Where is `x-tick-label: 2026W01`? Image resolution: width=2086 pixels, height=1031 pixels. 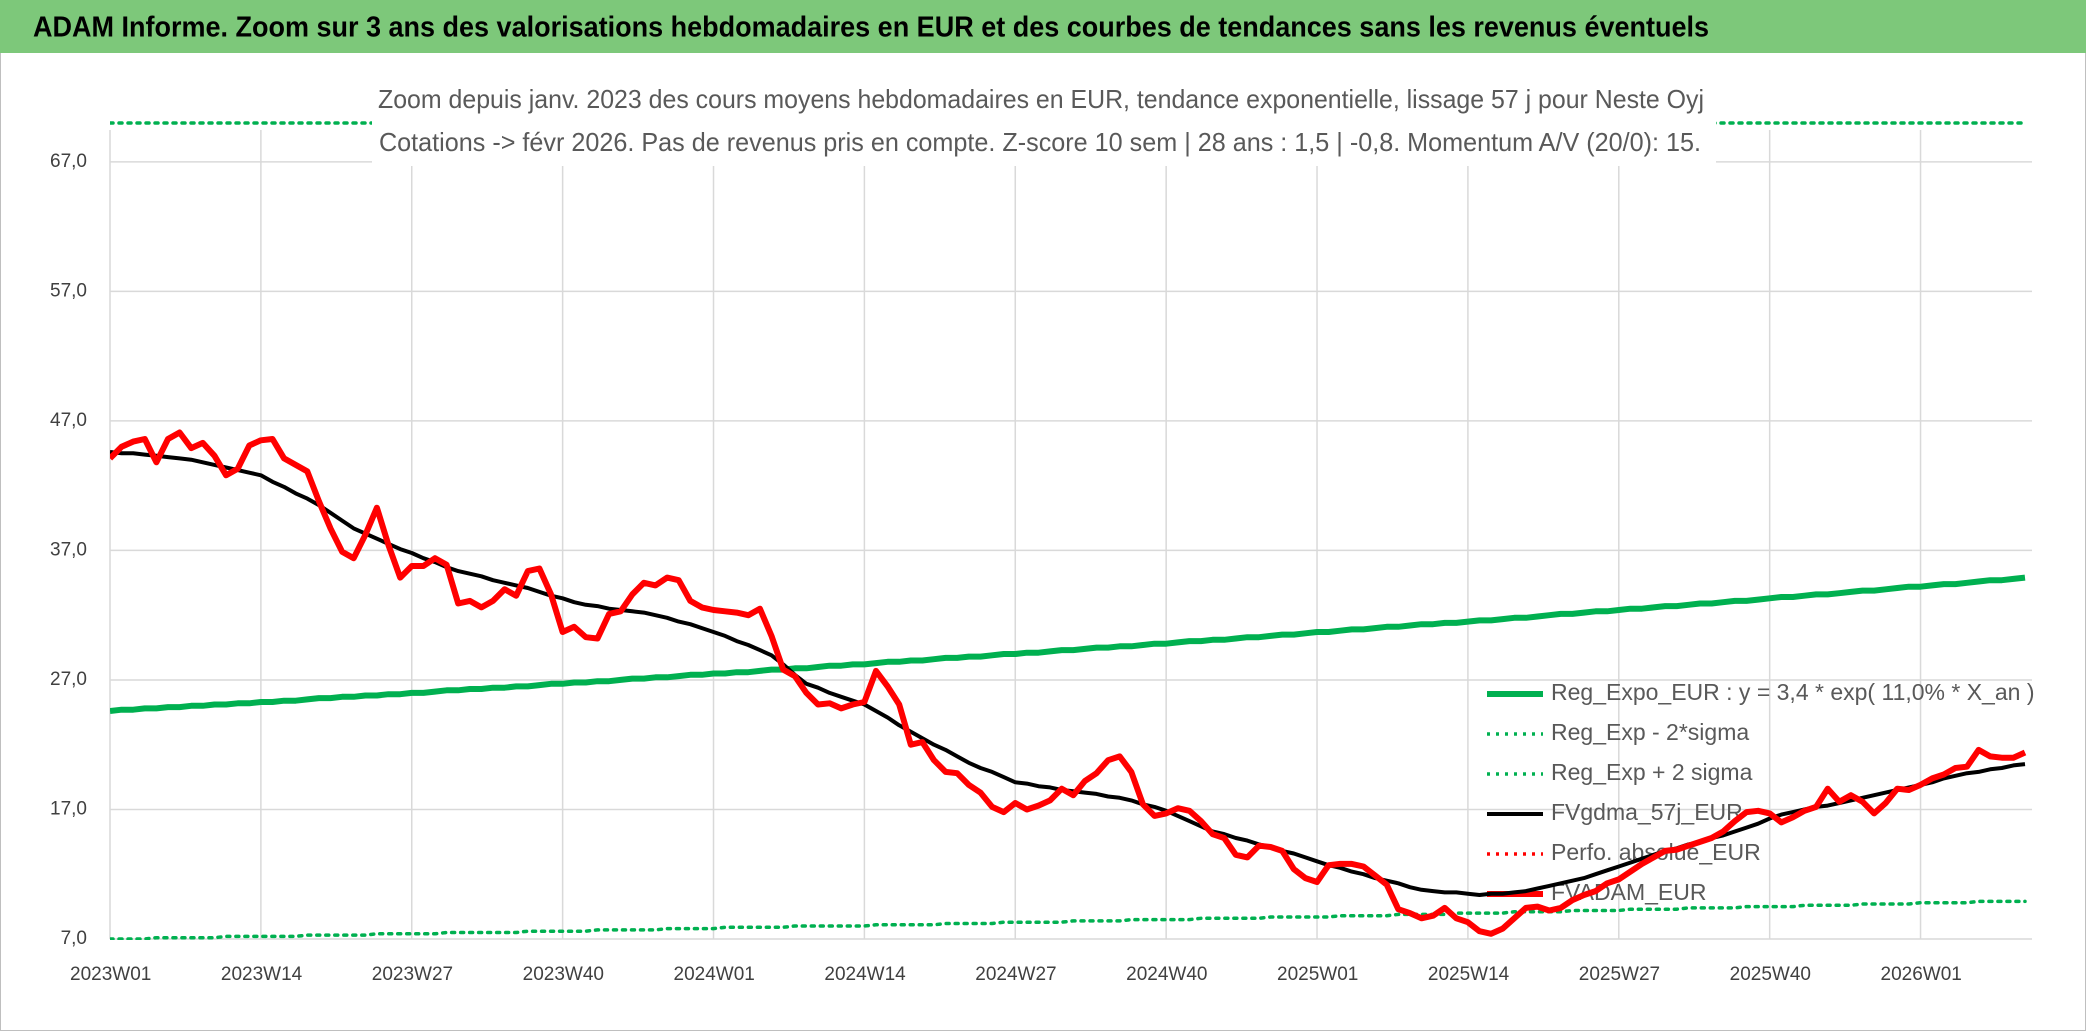
x-tick-label: 2026W01 is located at coordinates (1921, 974).